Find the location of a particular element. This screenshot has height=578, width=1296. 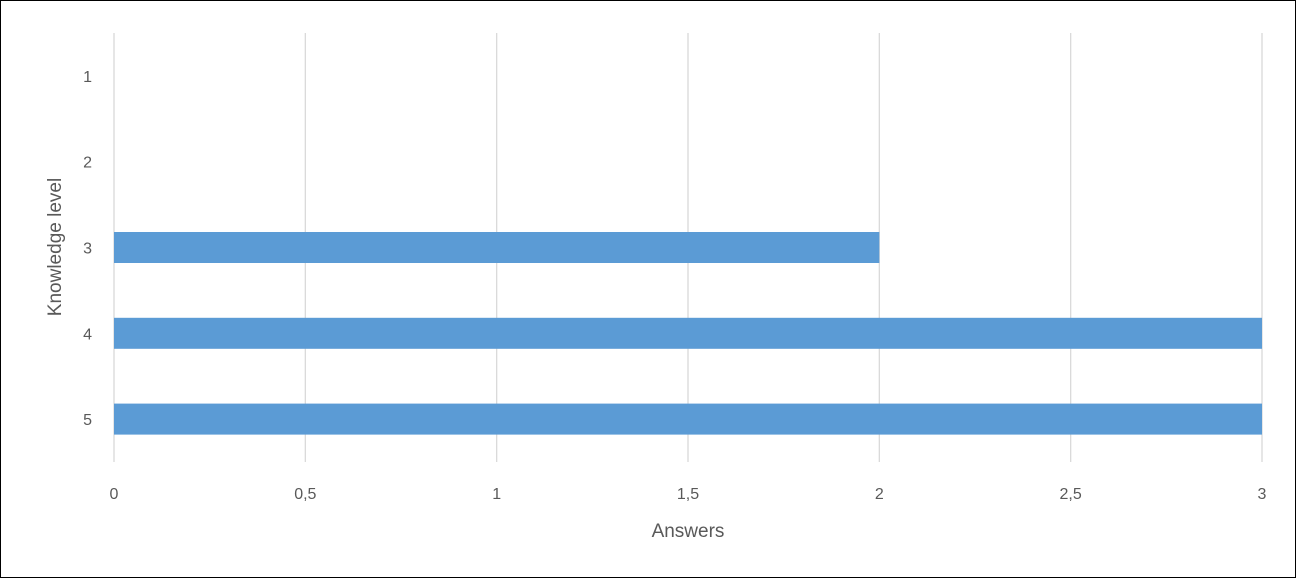

y-axis-ticks: 1 2 3 4 5 is located at coordinates (87, 249).